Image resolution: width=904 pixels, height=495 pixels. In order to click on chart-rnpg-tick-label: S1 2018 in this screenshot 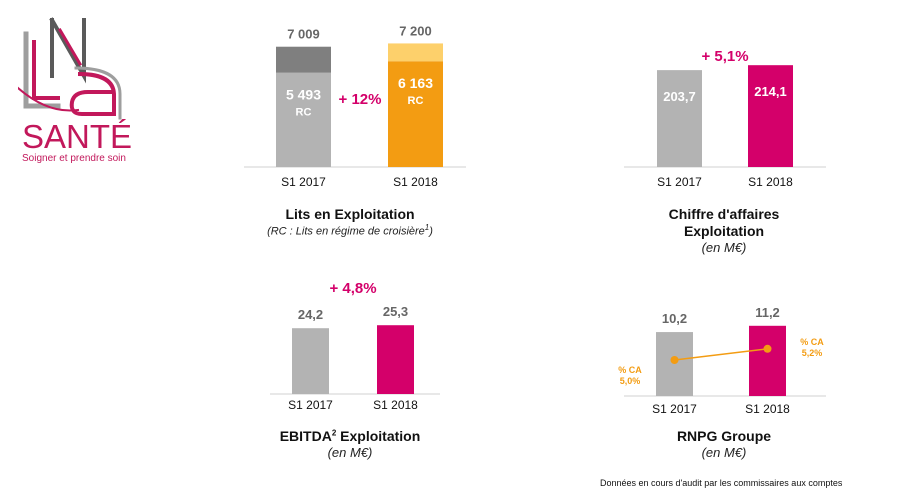, I will do `click(767, 409)`.